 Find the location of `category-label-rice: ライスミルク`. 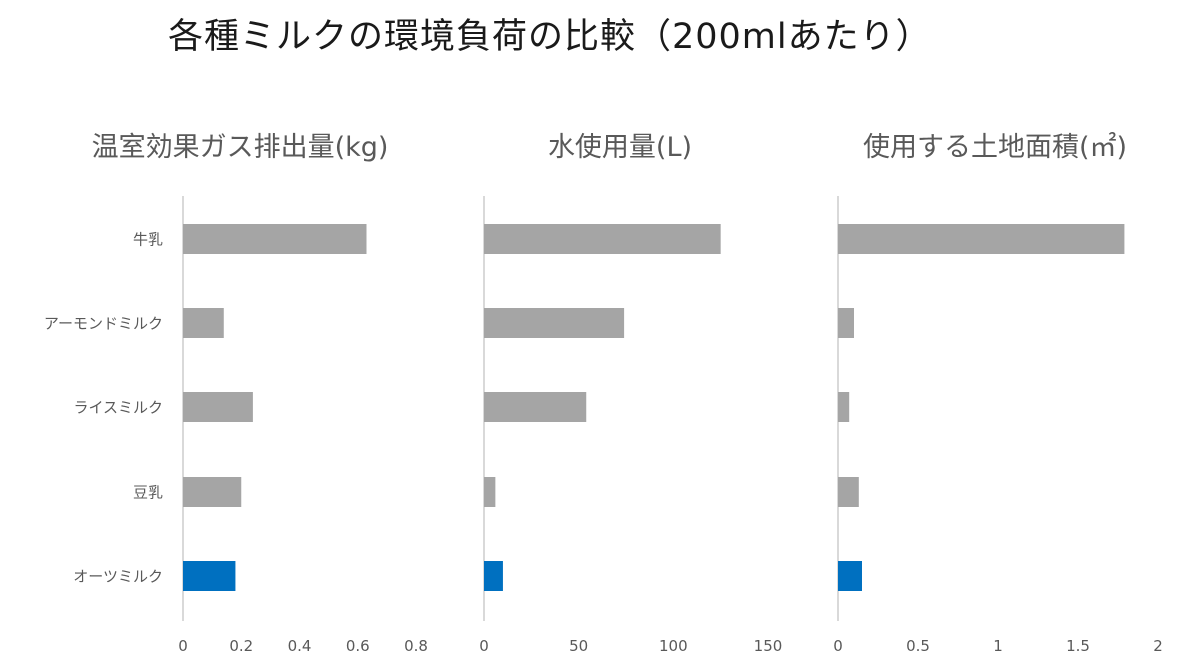

category-label-rice: ライスミルク is located at coordinates (118, 407).